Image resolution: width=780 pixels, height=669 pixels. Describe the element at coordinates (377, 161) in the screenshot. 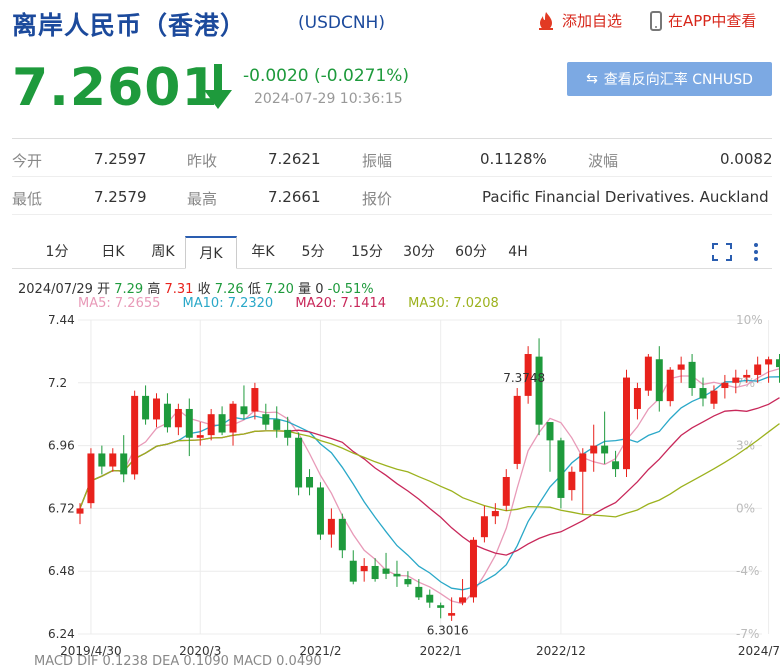

I see `stat-label: 振幅` at that location.